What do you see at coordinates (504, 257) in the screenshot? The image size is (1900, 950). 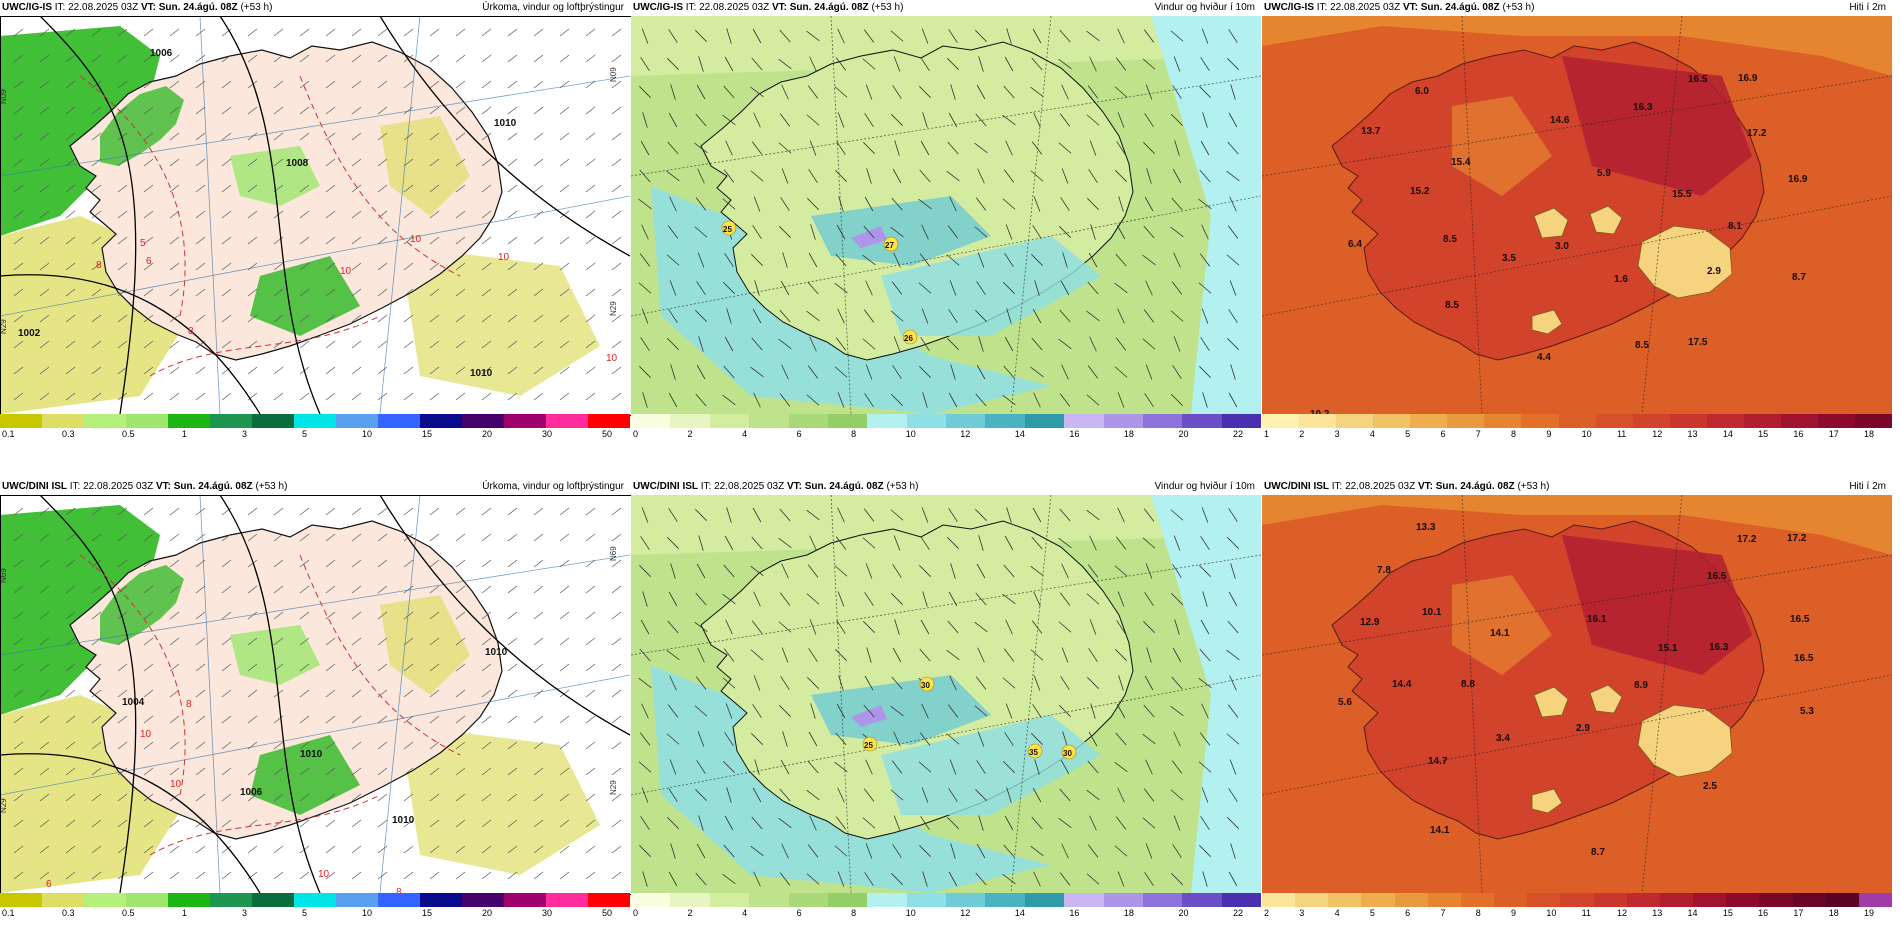 I see `temperature-label: 10` at bounding box center [504, 257].